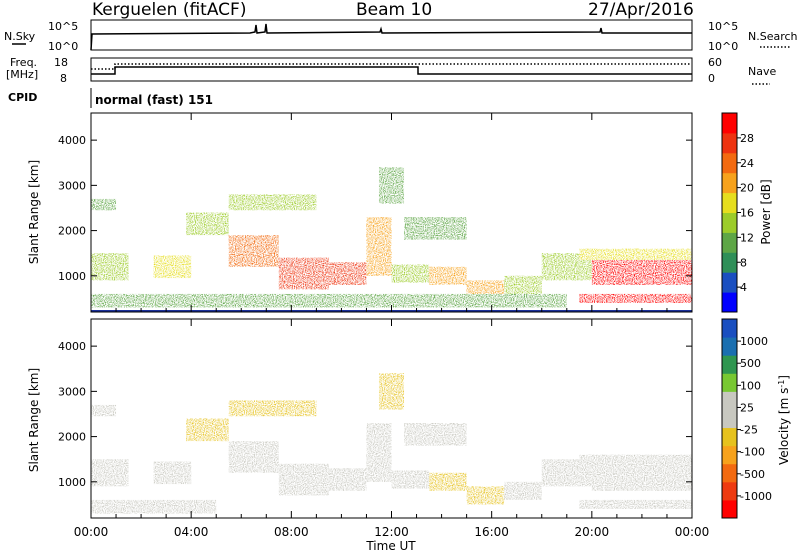 This screenshot has height=554, width=800. What do you see at coordinates (91, 532) in the screenshot?
I see `time-tick-label-0: 00:00` at bounding box center [91, 532].